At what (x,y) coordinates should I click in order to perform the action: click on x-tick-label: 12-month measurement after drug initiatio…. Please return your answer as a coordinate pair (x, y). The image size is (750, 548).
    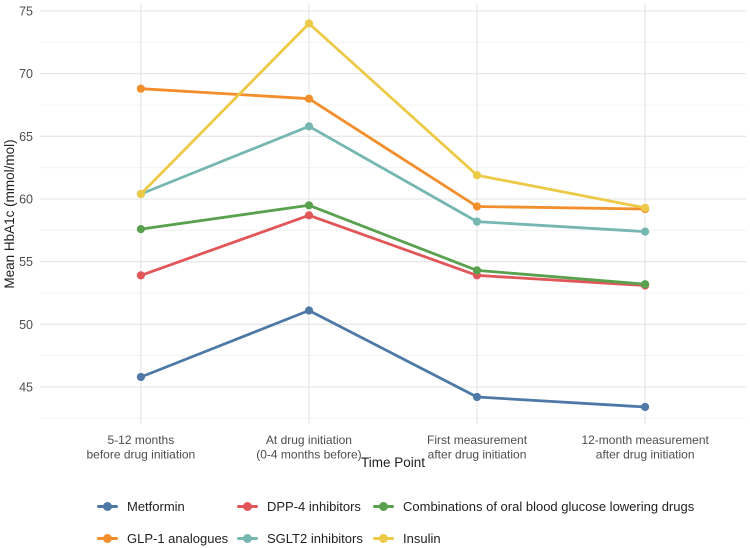
    Looking at the image, I should click on (645, 447).